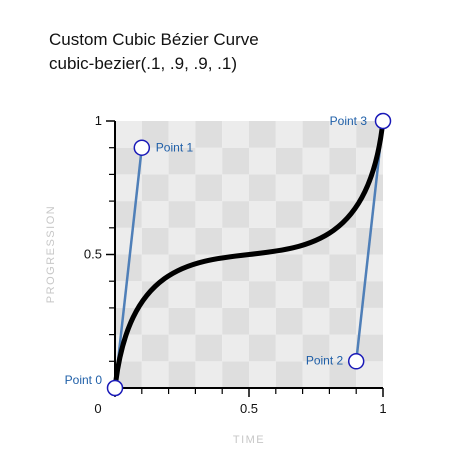  Describe the element at coordinates (175, 148) in the screenshot. I see `point-label-1: Point 1` at that location.